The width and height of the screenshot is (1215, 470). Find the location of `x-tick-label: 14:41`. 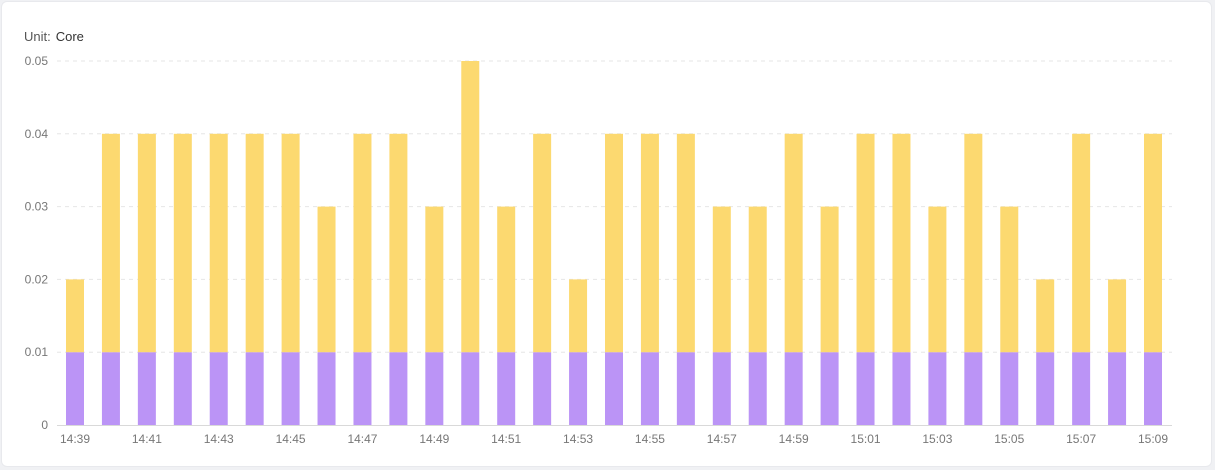

x-tick-label: 14:41 is located at coordinates (147, 439).